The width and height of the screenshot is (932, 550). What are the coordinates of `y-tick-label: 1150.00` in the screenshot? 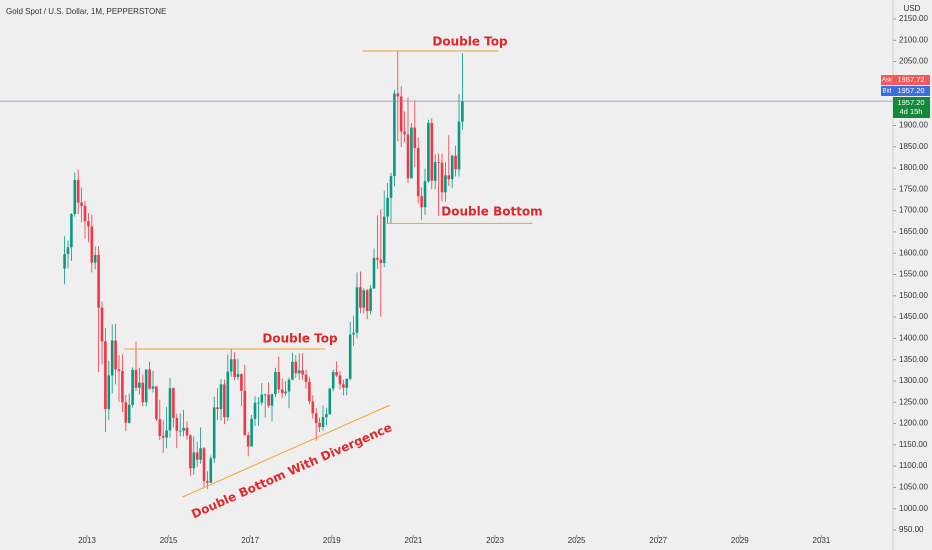 It's located at (913, 444).